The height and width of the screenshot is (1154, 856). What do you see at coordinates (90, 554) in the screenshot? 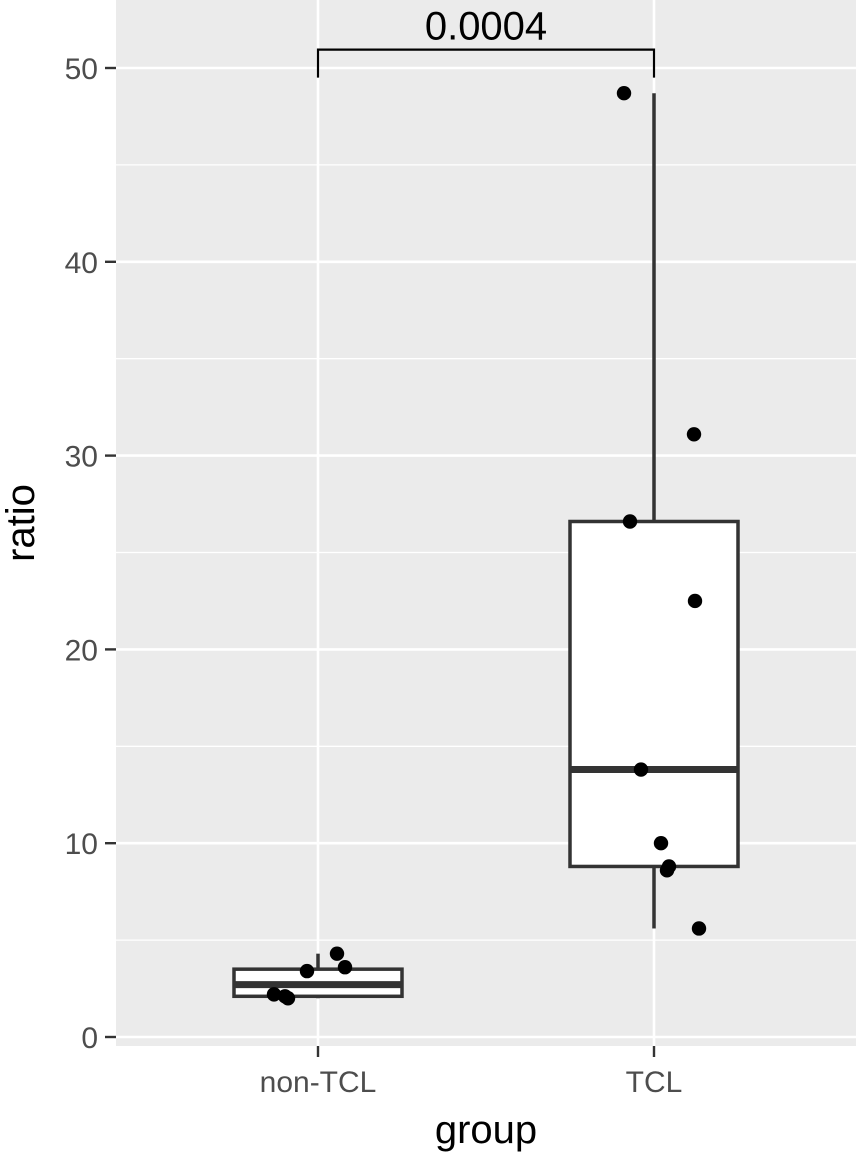
I see `y-axis: 0 10 20 30 40 50` at bounding box center [90, 554].